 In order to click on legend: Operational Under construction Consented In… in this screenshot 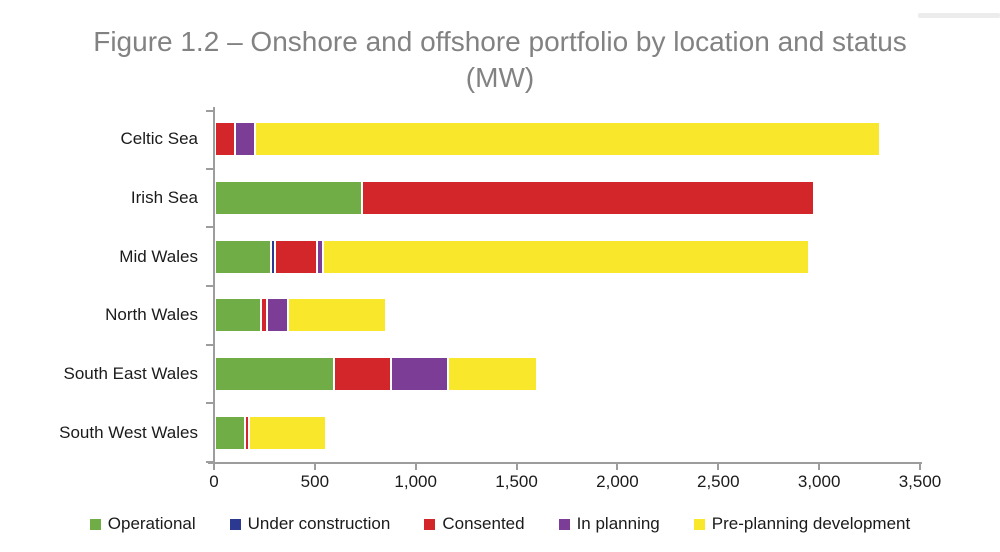, I will do `click(500, 524)`.